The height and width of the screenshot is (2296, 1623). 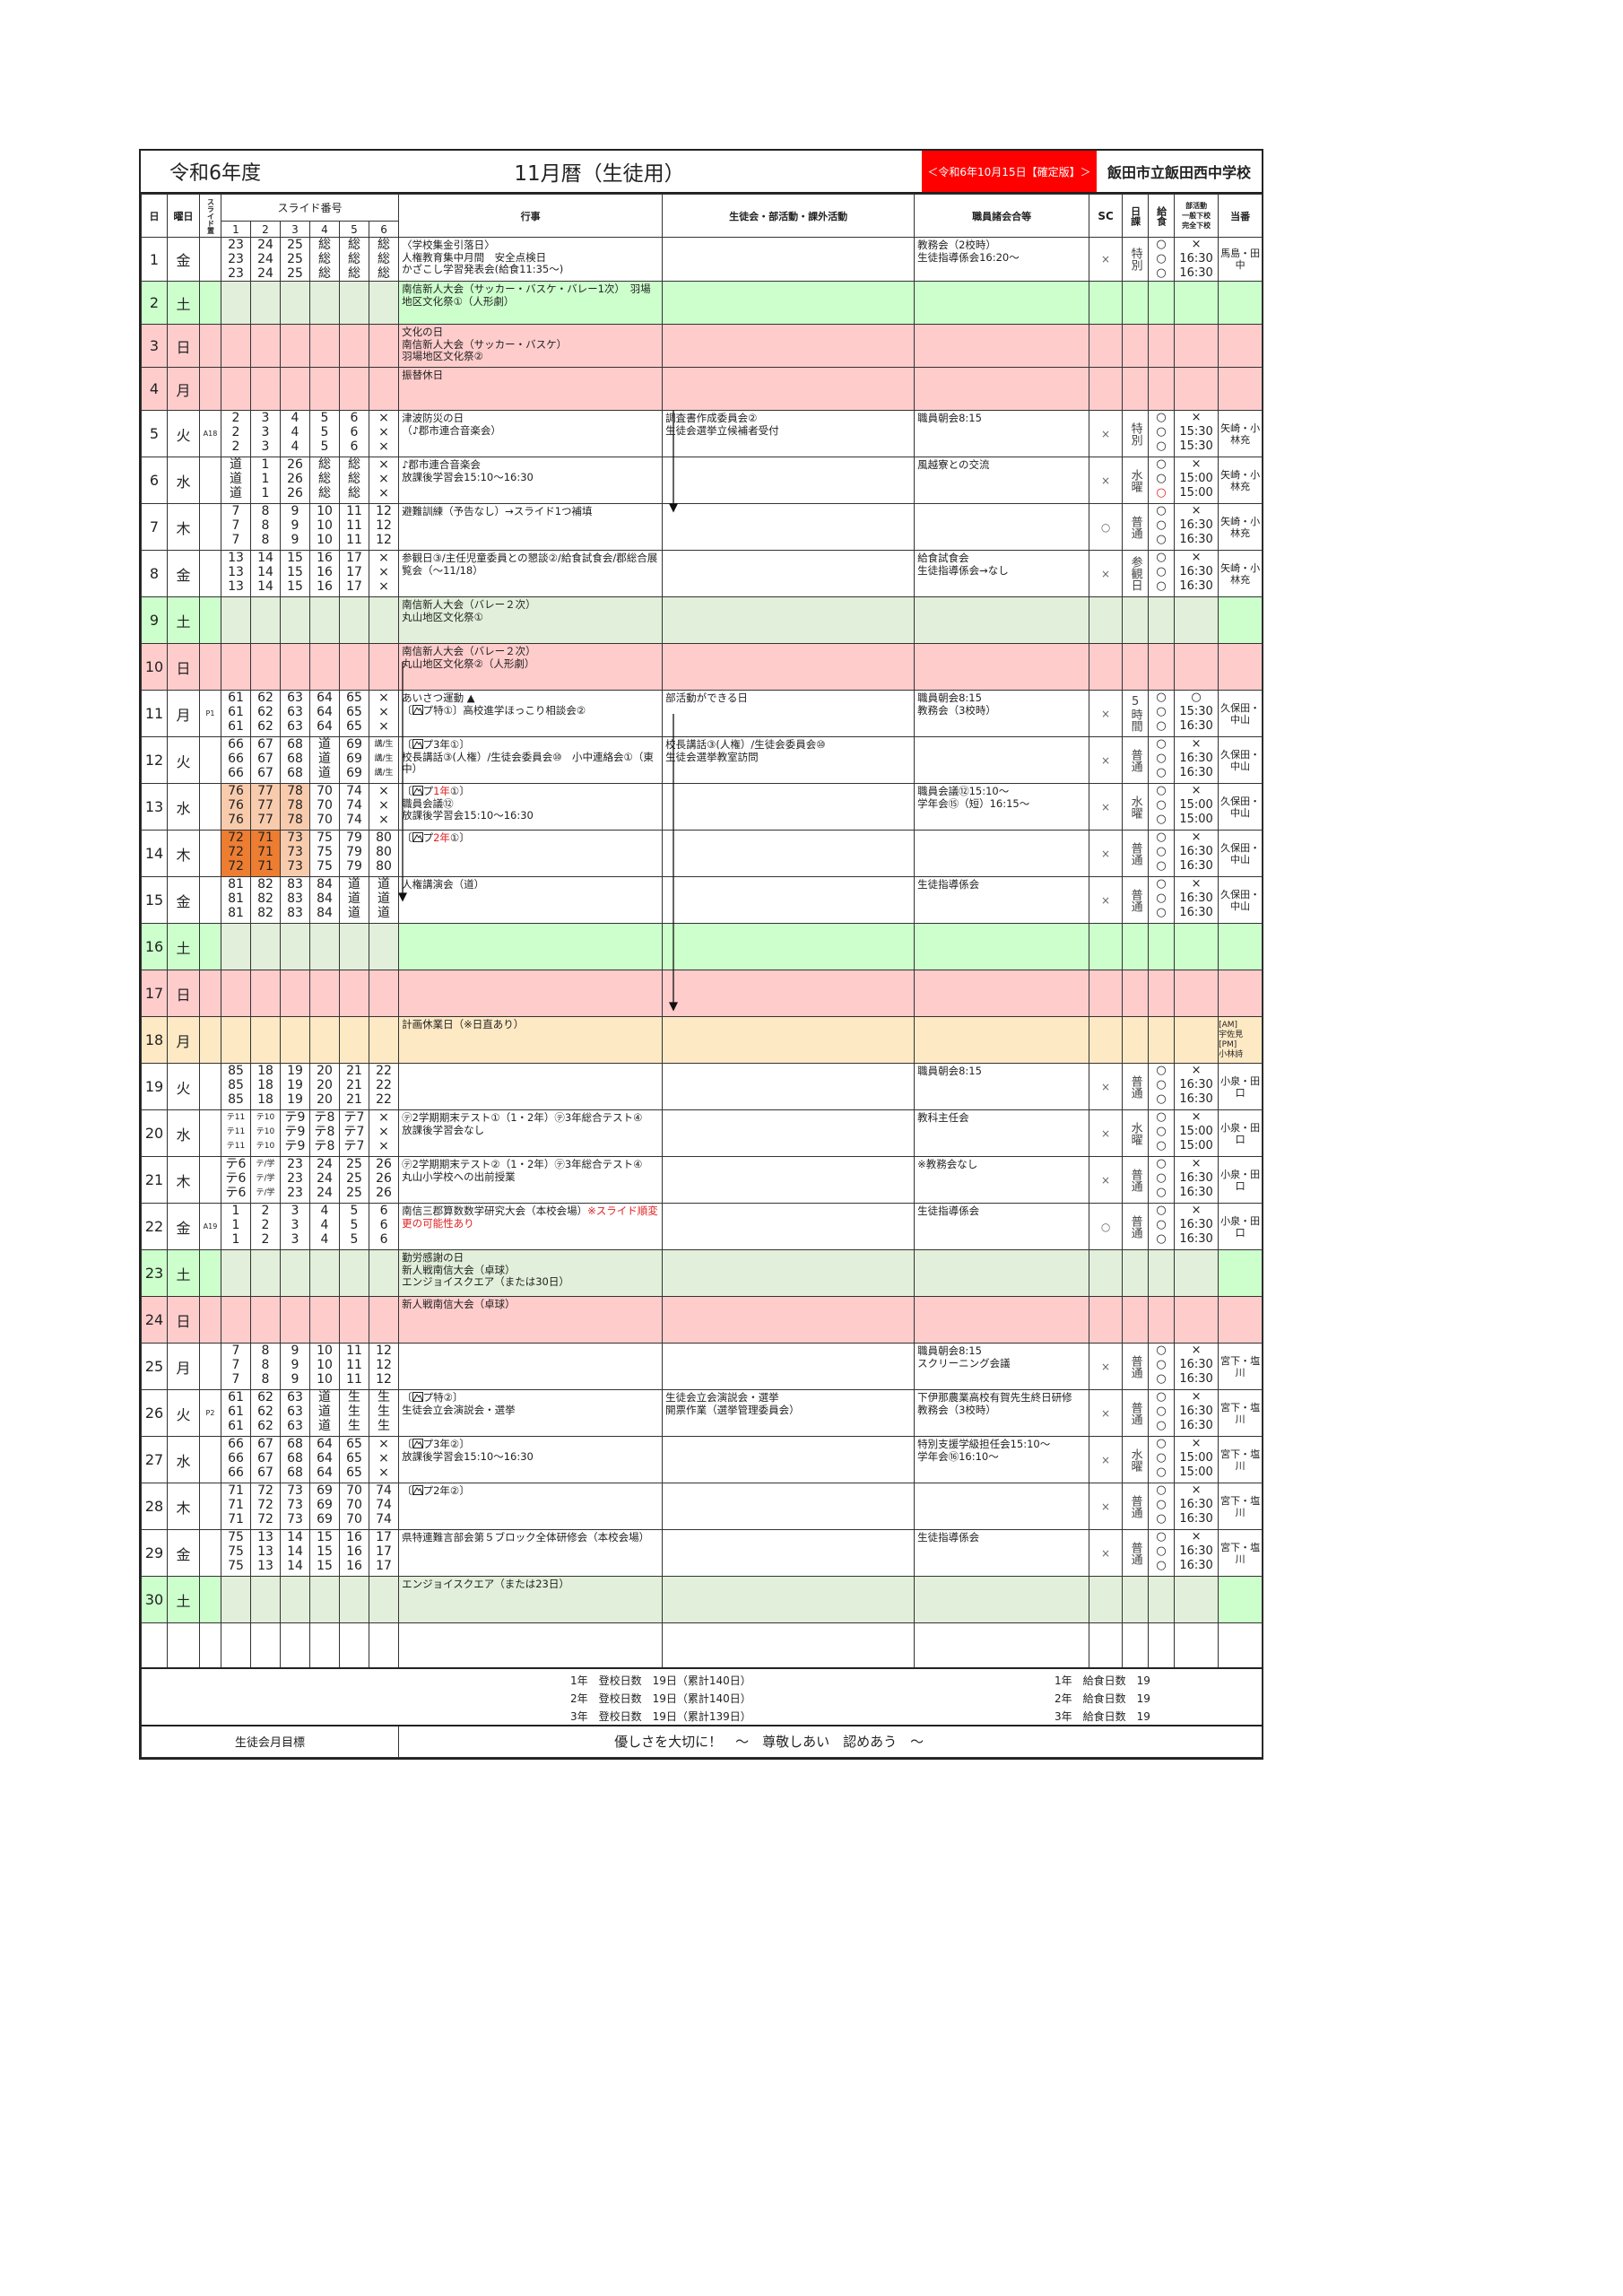 What do you see at coordinates (441, 464) in the screenshot?
I see `event-line: ♪郡市連合音楽会` at bounding box center [441, 464].